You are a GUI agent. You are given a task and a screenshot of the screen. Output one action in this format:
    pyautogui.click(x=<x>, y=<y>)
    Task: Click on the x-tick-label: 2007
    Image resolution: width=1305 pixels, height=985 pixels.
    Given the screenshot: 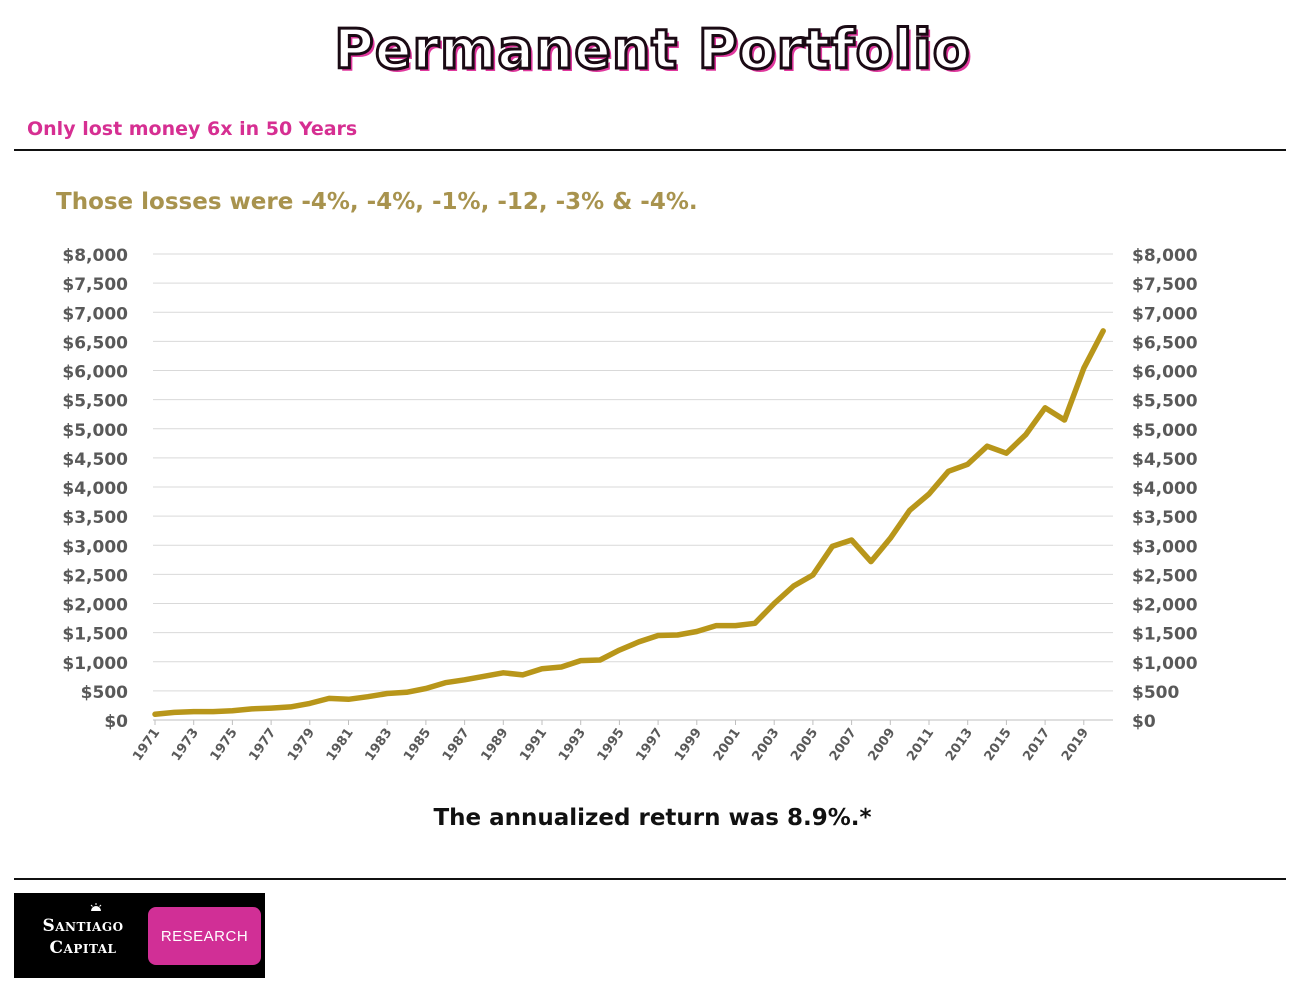 What is the action you would take?
    pyautogui.click(x=843, y=745)
    